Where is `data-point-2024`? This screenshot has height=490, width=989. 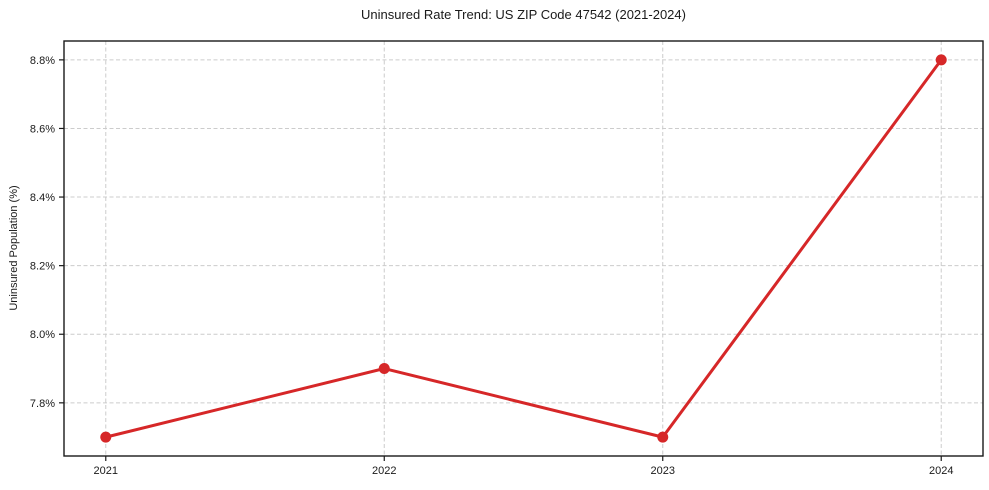
data-point-2024 is located at coordinates (941, 60).